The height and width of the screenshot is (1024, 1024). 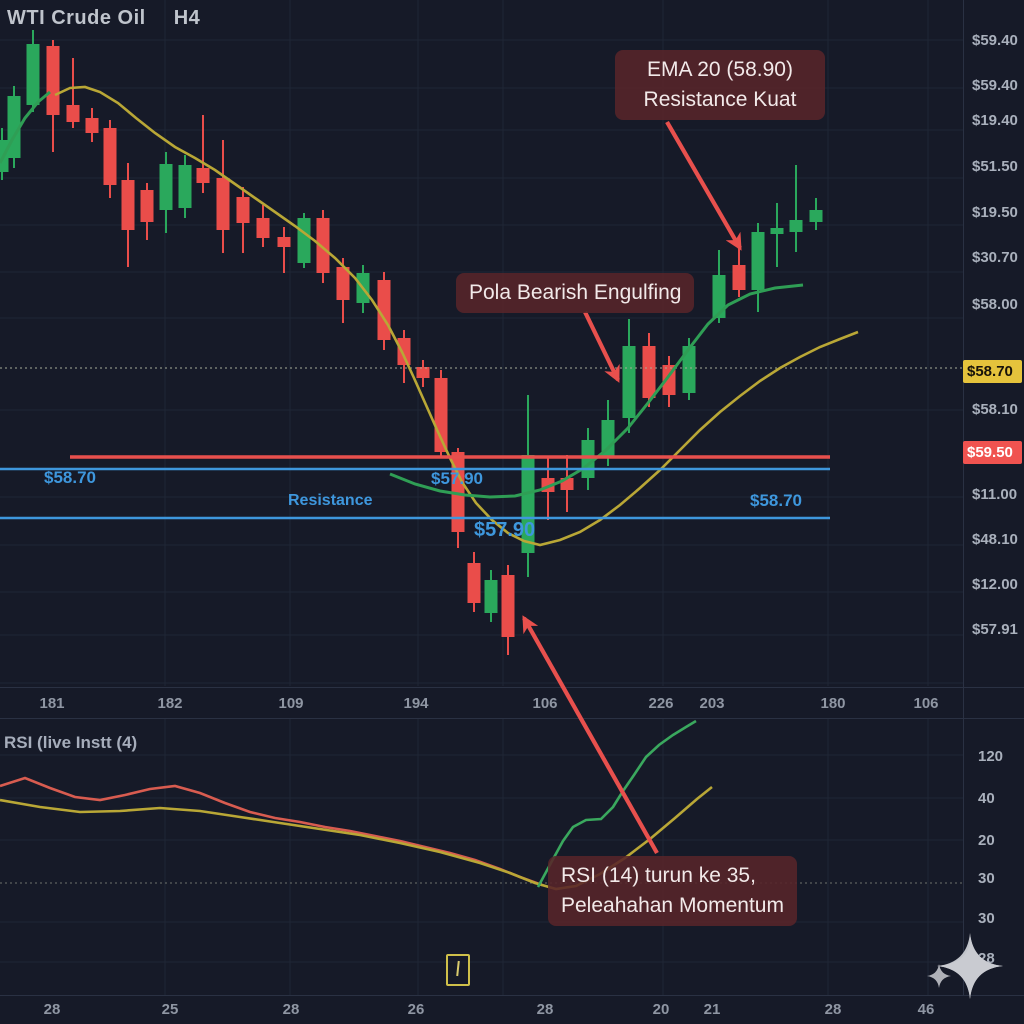 I want to click on symbol-name: WTI Crude Oil, so click(x=76, y=18).